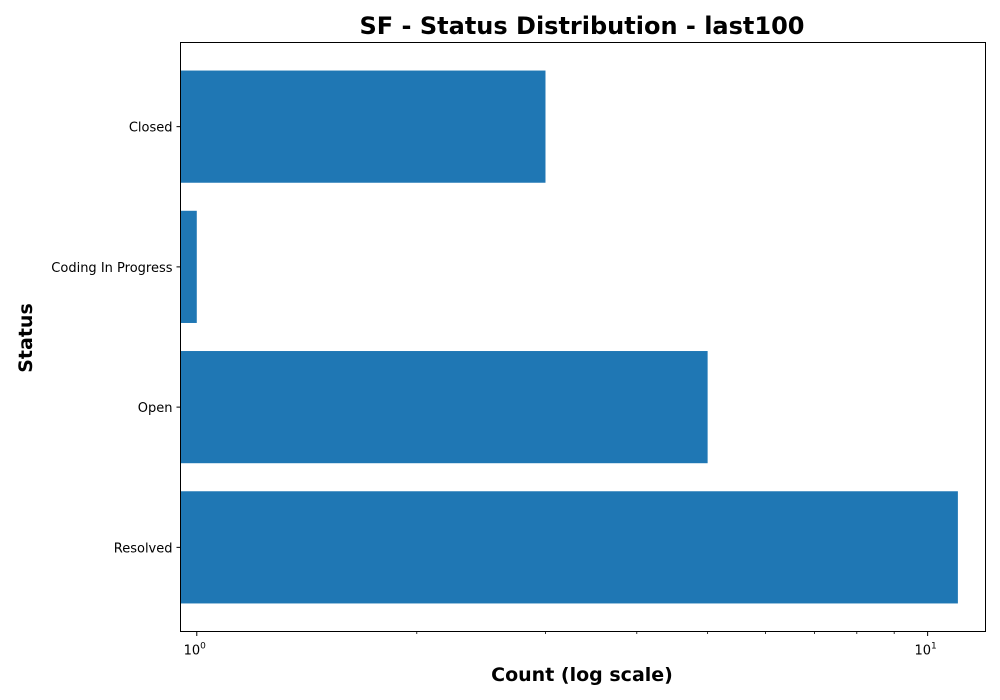 This screenshot has width=1000, height=700. I want to click on x-tick-label: 100, so click(195, 650).